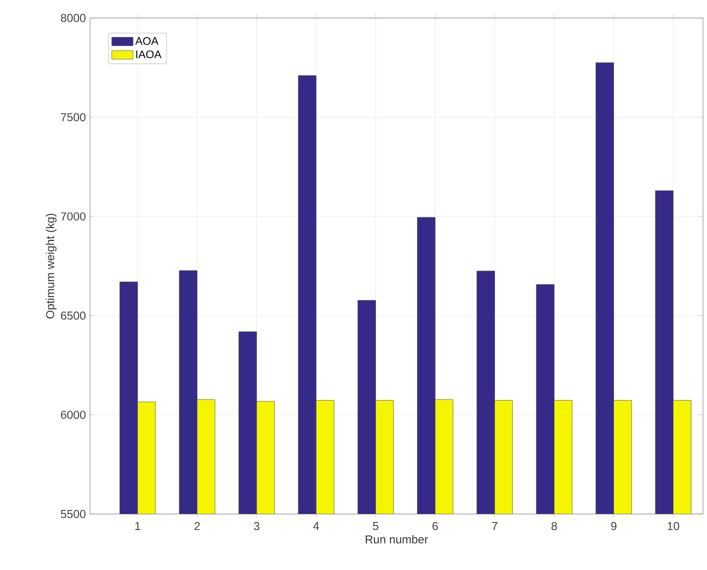 The height and width of the screenshot is (570, 707). What do you see at coordinates (73, 216) in the screenshot?
I see `y-tick-label: 7000` at bounding box center [73, 216].